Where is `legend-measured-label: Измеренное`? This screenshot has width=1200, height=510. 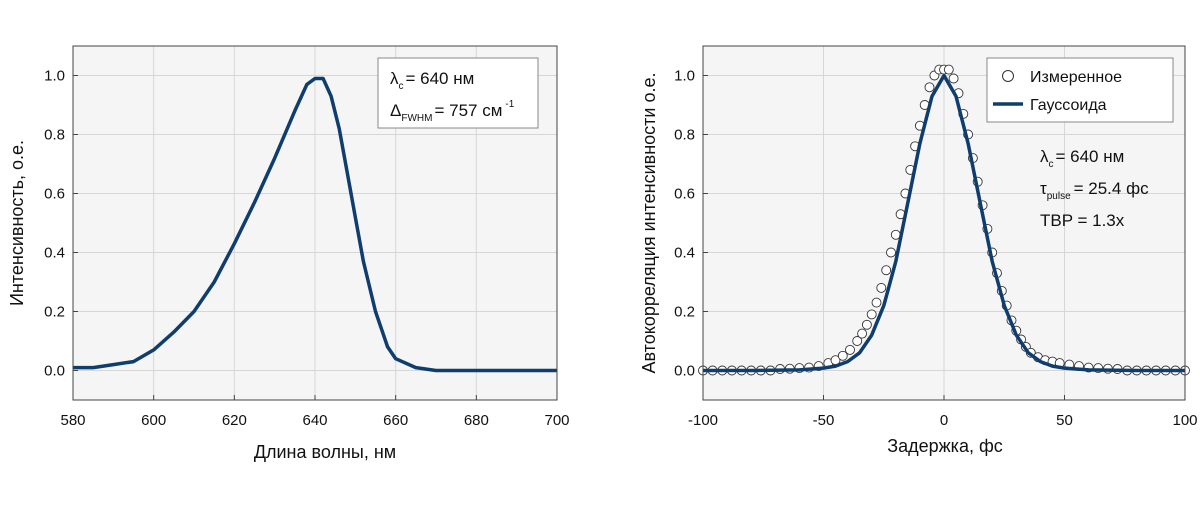 legend-measured-label: Измеренное is located at coordinates (1076, 77).